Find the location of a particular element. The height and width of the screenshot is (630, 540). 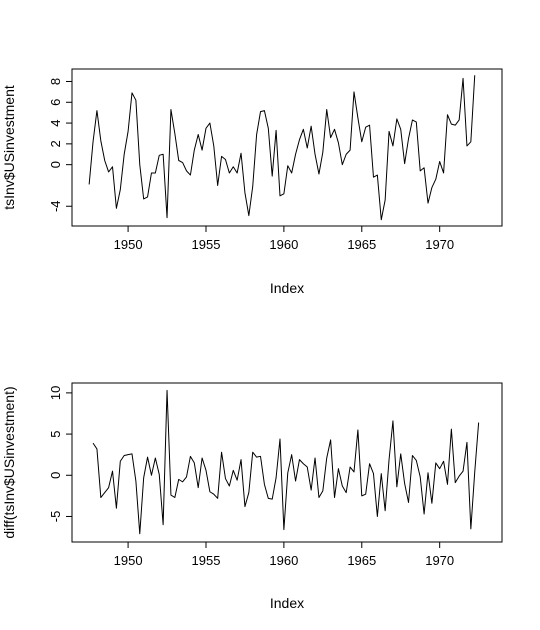

y-tick-label: -5 is located at coordinates (55, 517).